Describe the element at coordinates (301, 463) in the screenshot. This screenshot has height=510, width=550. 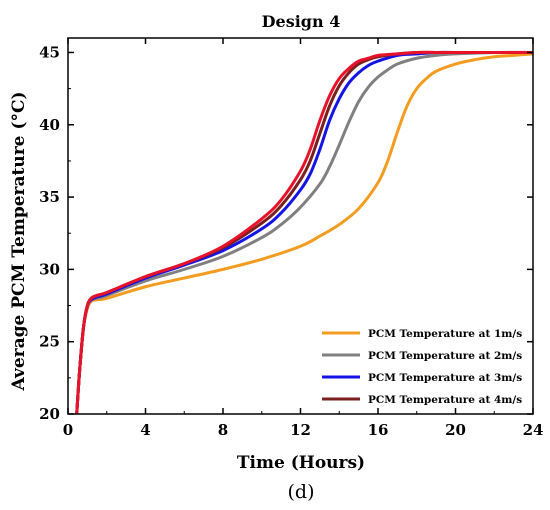
I see `x-axis-title: Time (Hours)` at that location.